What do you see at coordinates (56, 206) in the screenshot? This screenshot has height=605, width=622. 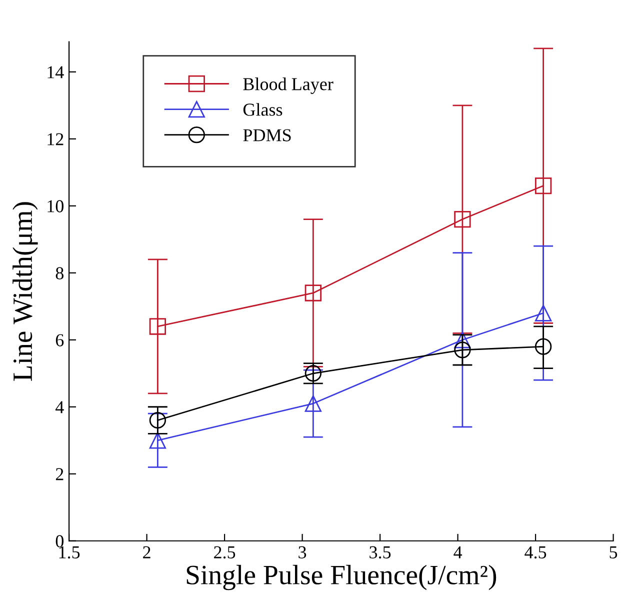 I see `y-tick-label: 10` at bounding box center [56, 206].